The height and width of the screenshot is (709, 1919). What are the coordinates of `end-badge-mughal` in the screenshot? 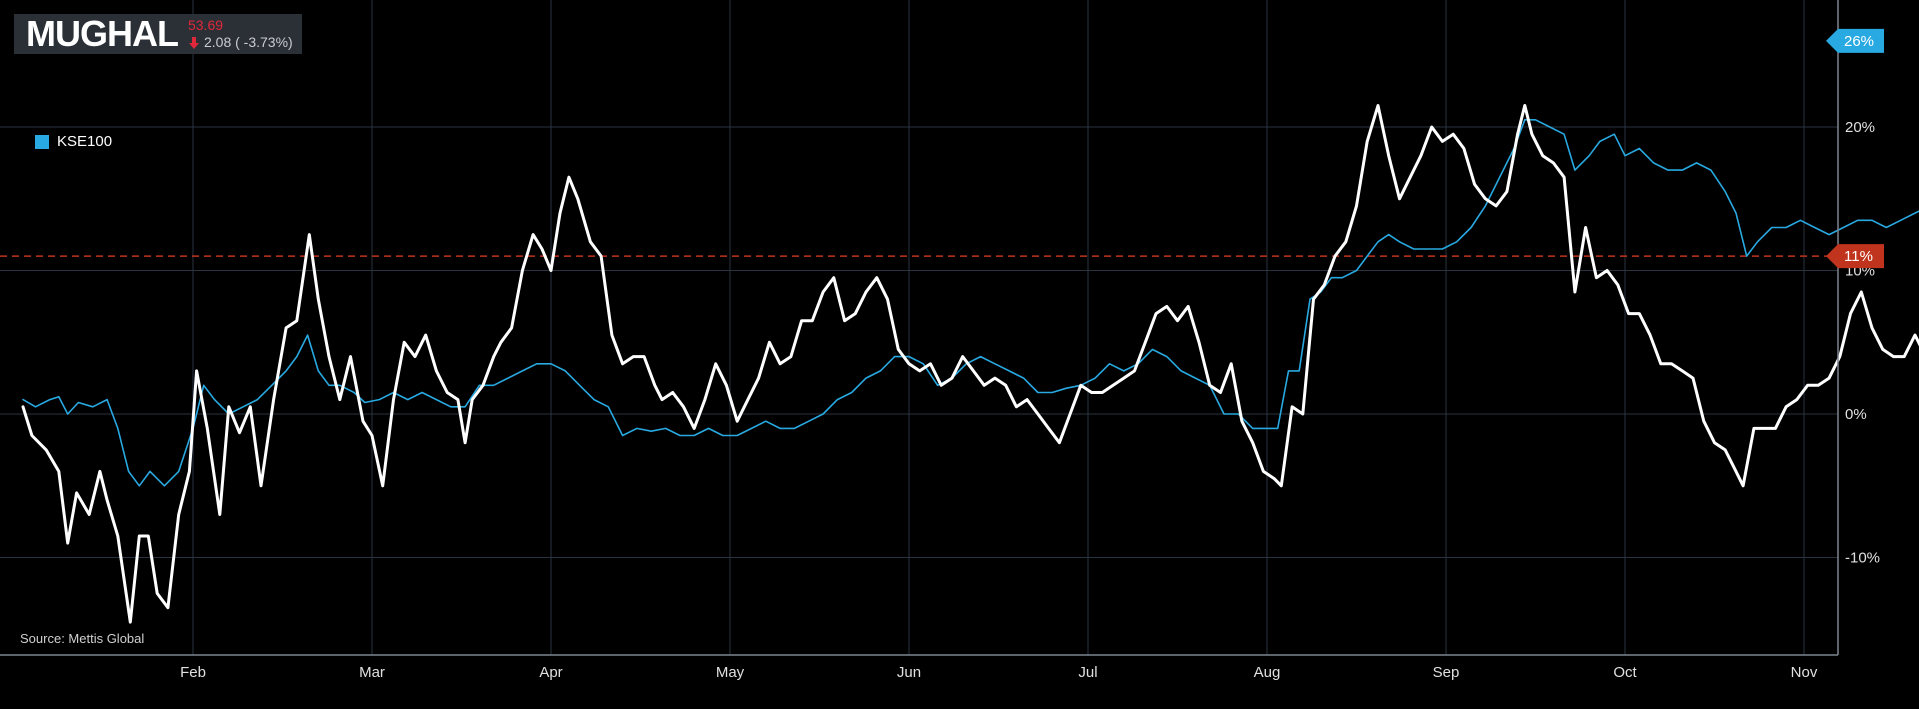 It's located at (1855, 256).